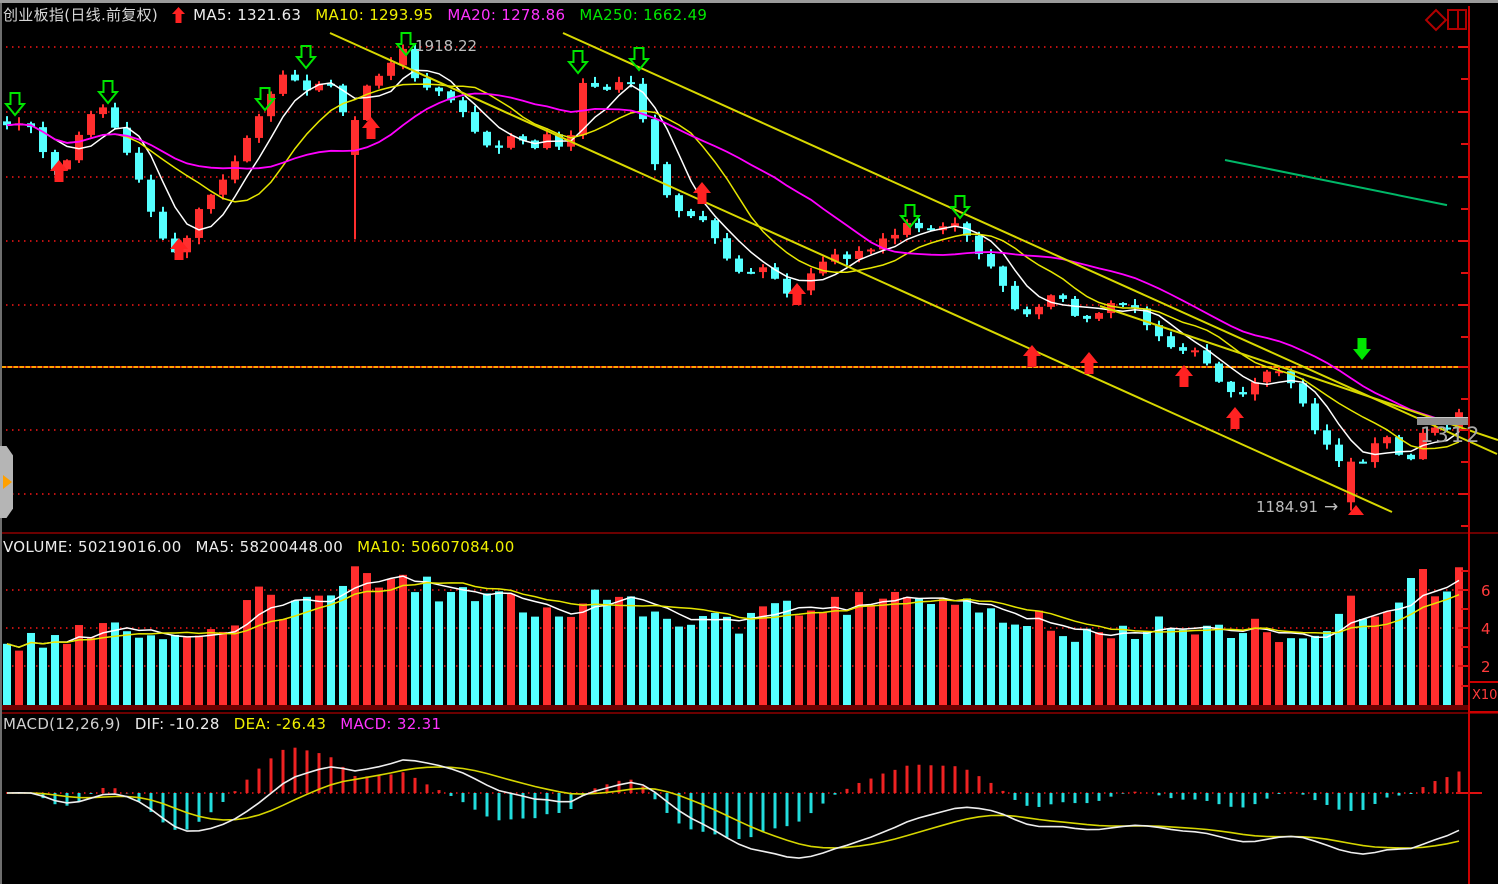  What do you see at coordinates (436, 547) in the screenshot?
I see `volume-ma10-value: MA10: 50607084.00` at bounding box center [436, 547].